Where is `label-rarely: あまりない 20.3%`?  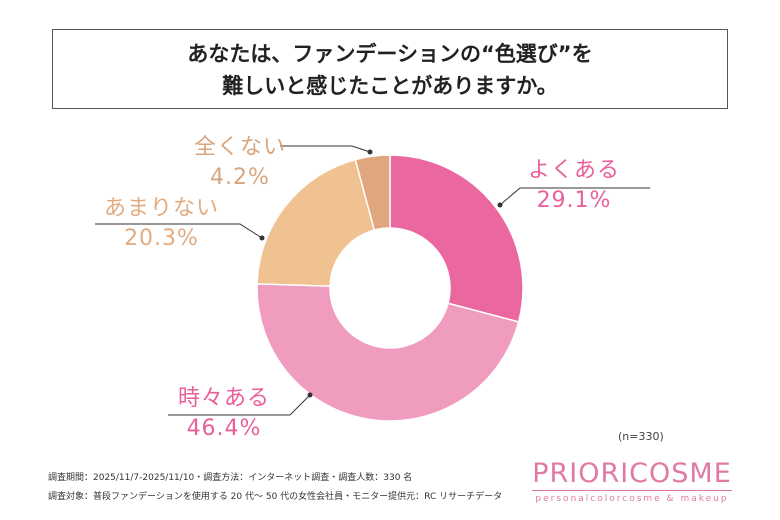 label-rarely: あまりない 20.3% is located at coordinates (162, 223).